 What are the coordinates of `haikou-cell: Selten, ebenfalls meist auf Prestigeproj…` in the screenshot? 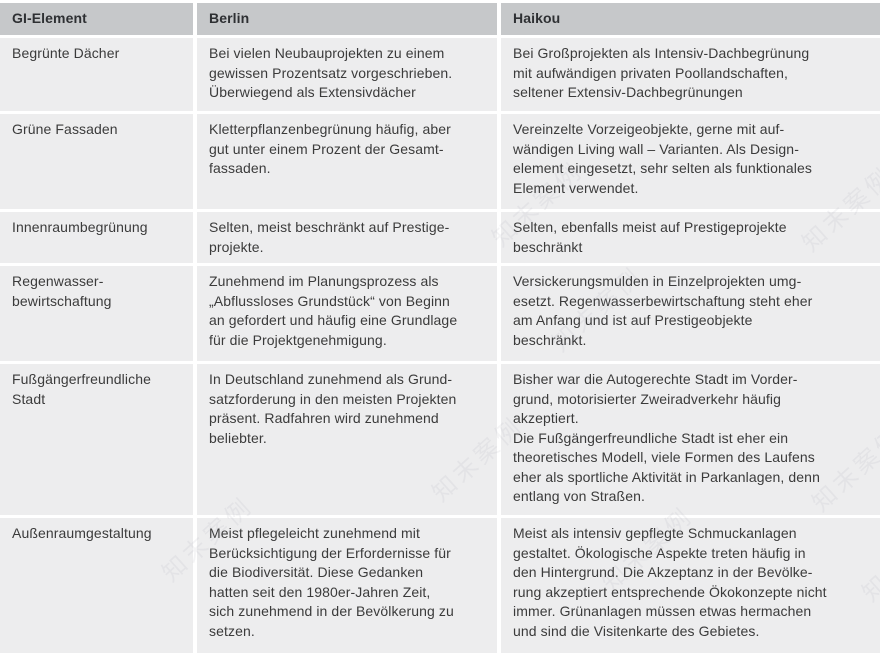 It's located at (690, 237).